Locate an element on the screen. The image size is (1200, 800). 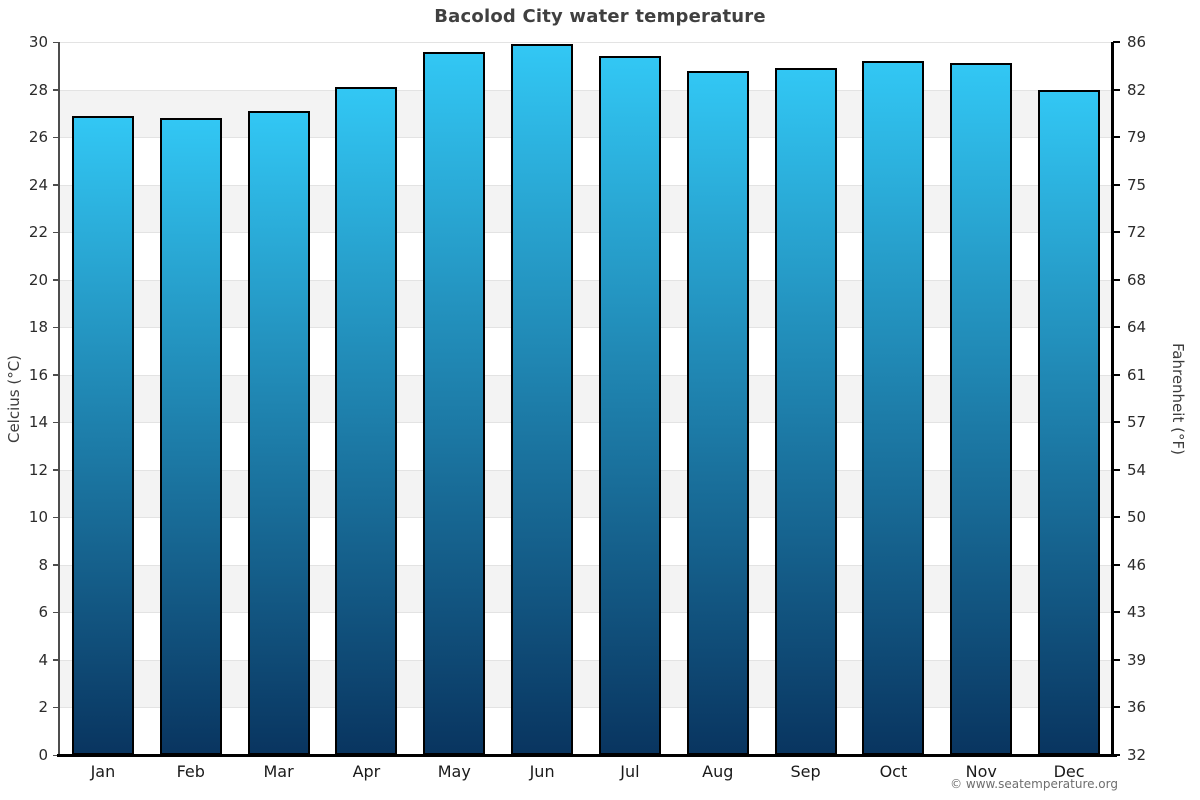
x-tick-may: May is located at coordinates (454, 771).